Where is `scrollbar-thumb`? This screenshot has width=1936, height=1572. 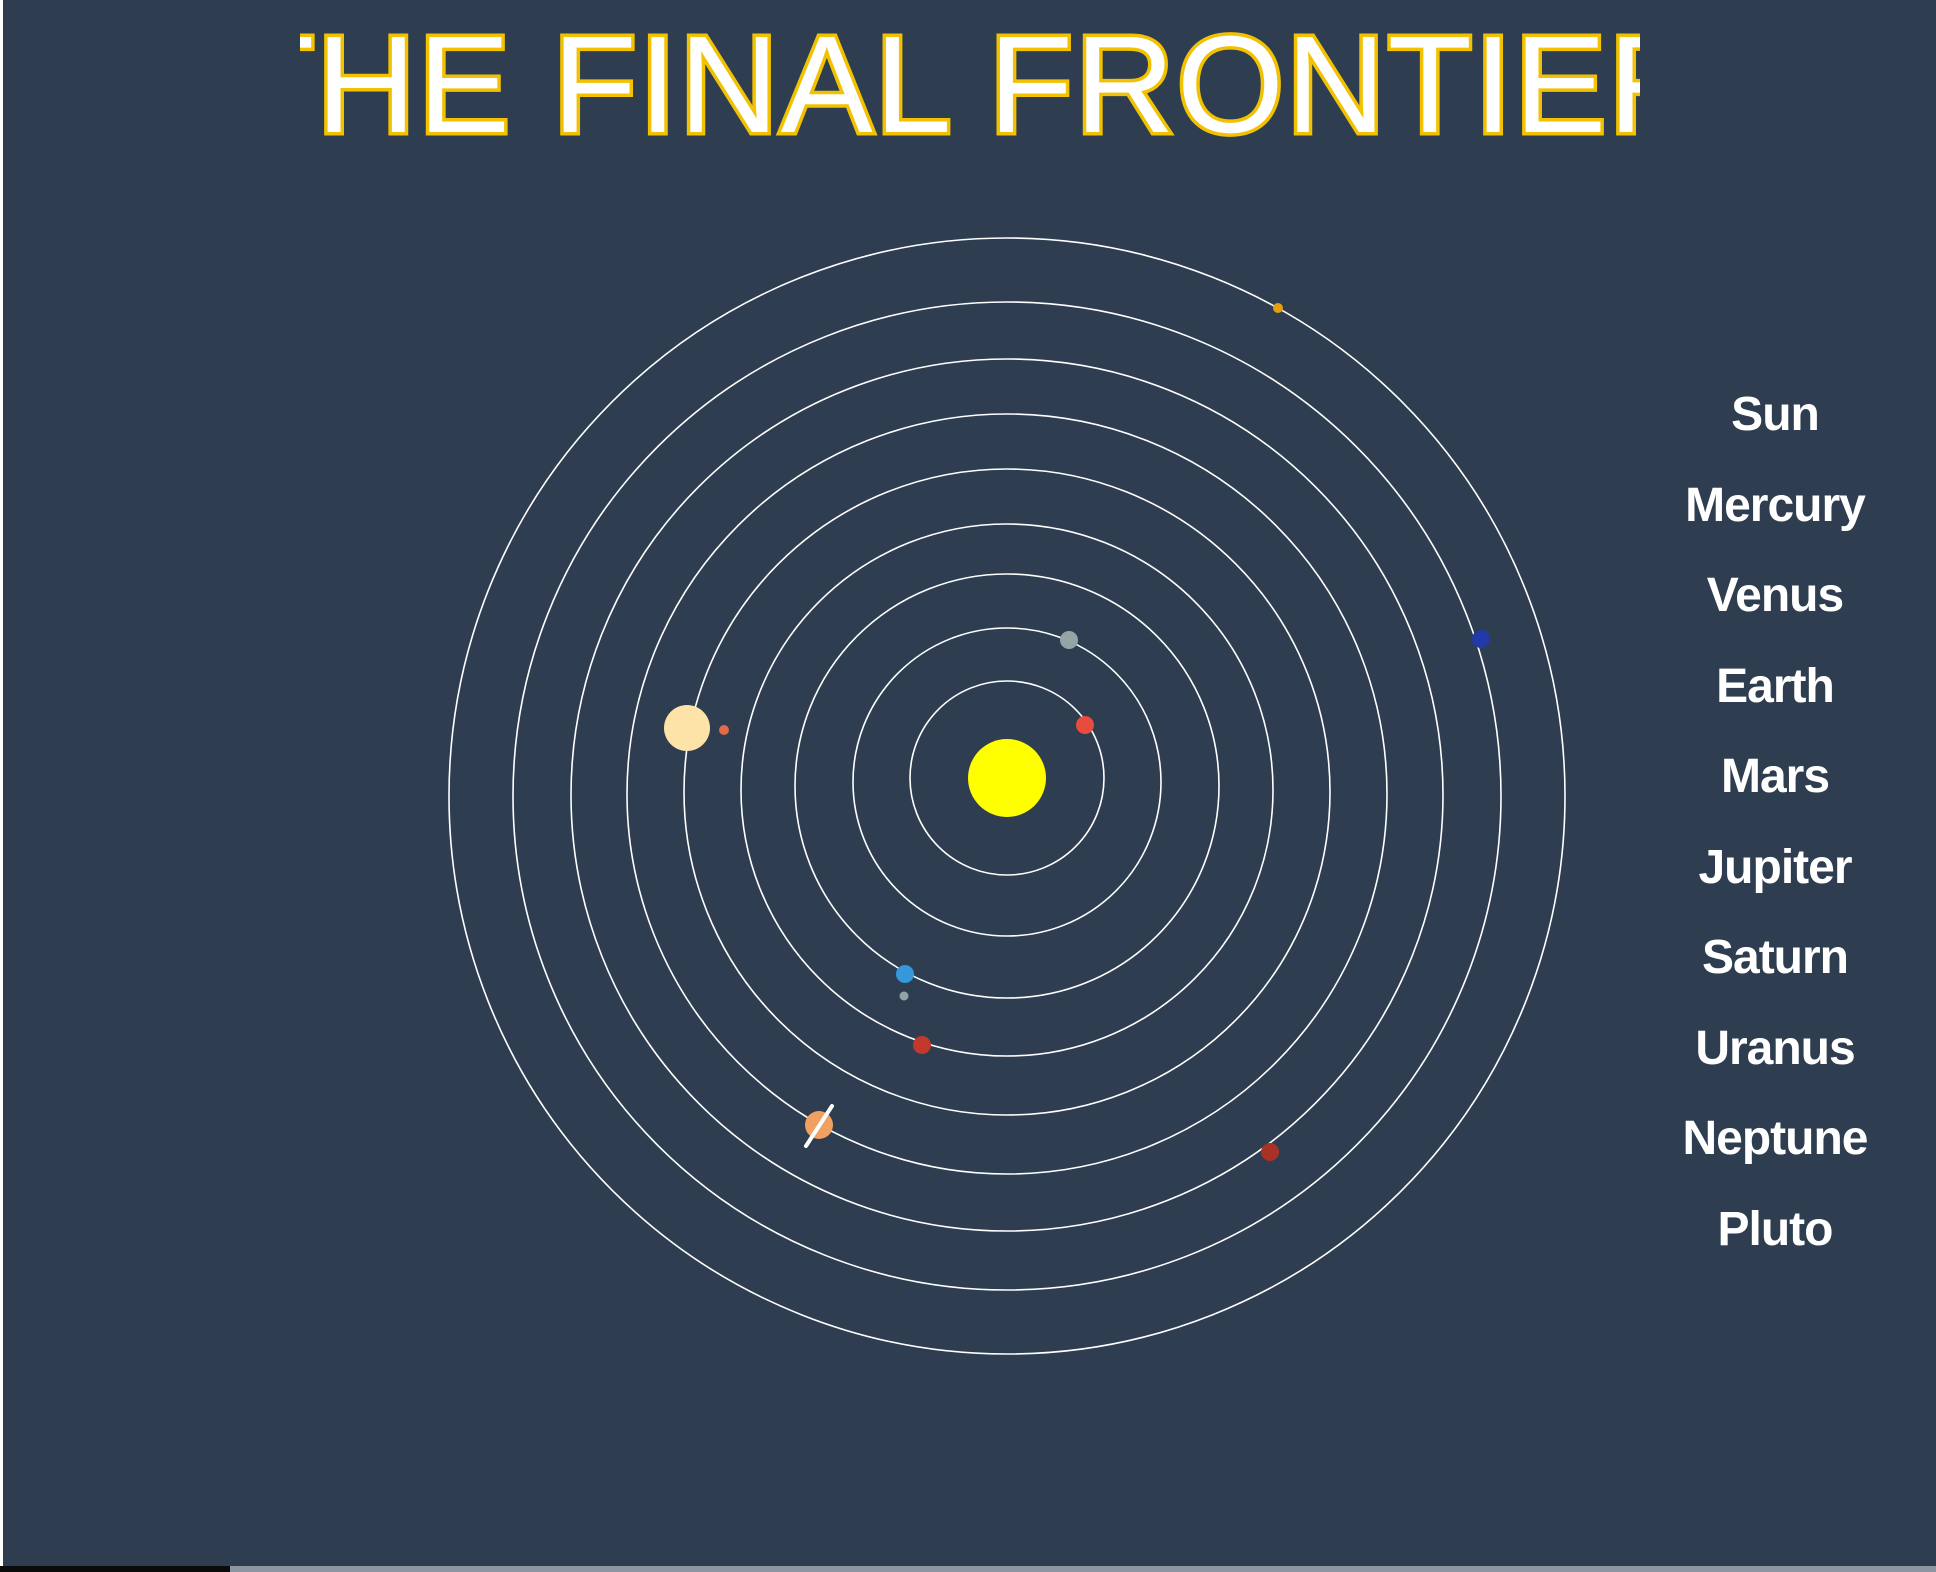
scrollbar-thumb is located at coordinates (115, 1569).